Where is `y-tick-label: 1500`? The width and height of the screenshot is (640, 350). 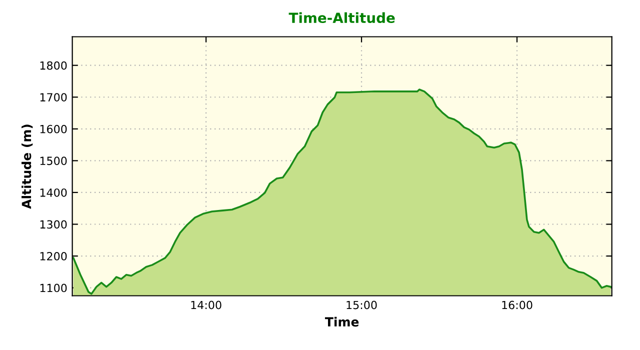 y-tick-label: 1500 is located at coordinates (53, 161).